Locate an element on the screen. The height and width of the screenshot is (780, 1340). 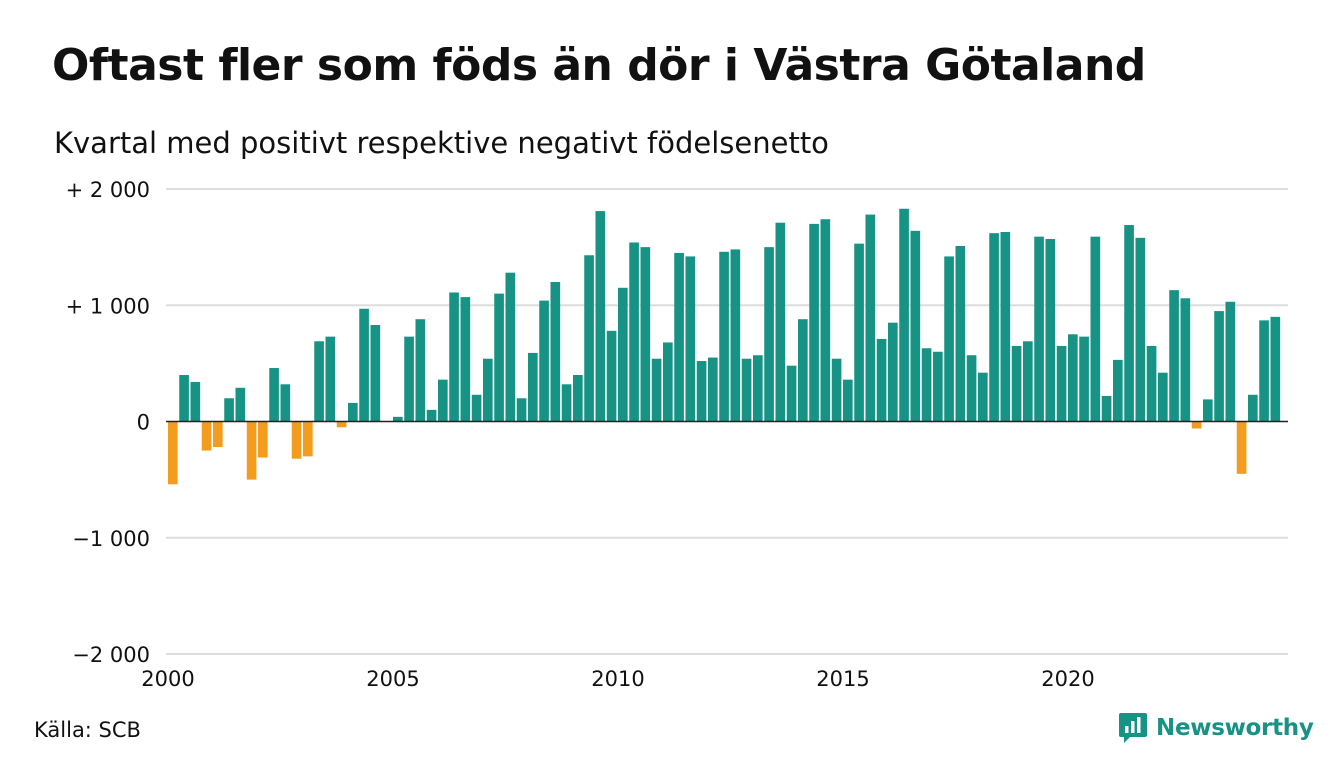
newsworthy-logo: Newsworthy is located at coordinates (1216, 728).